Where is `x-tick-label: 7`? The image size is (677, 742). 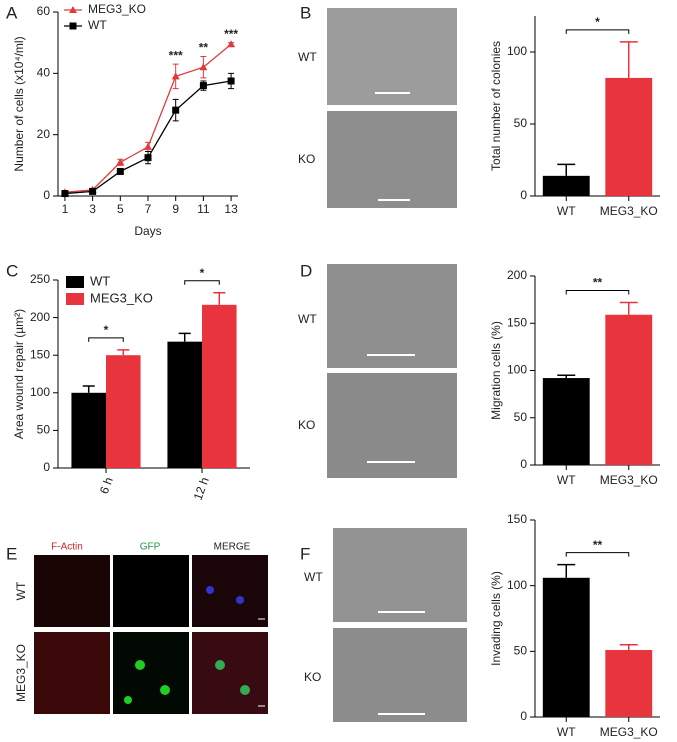 x-tick-label: 7 is located at coordinates (148, 209).